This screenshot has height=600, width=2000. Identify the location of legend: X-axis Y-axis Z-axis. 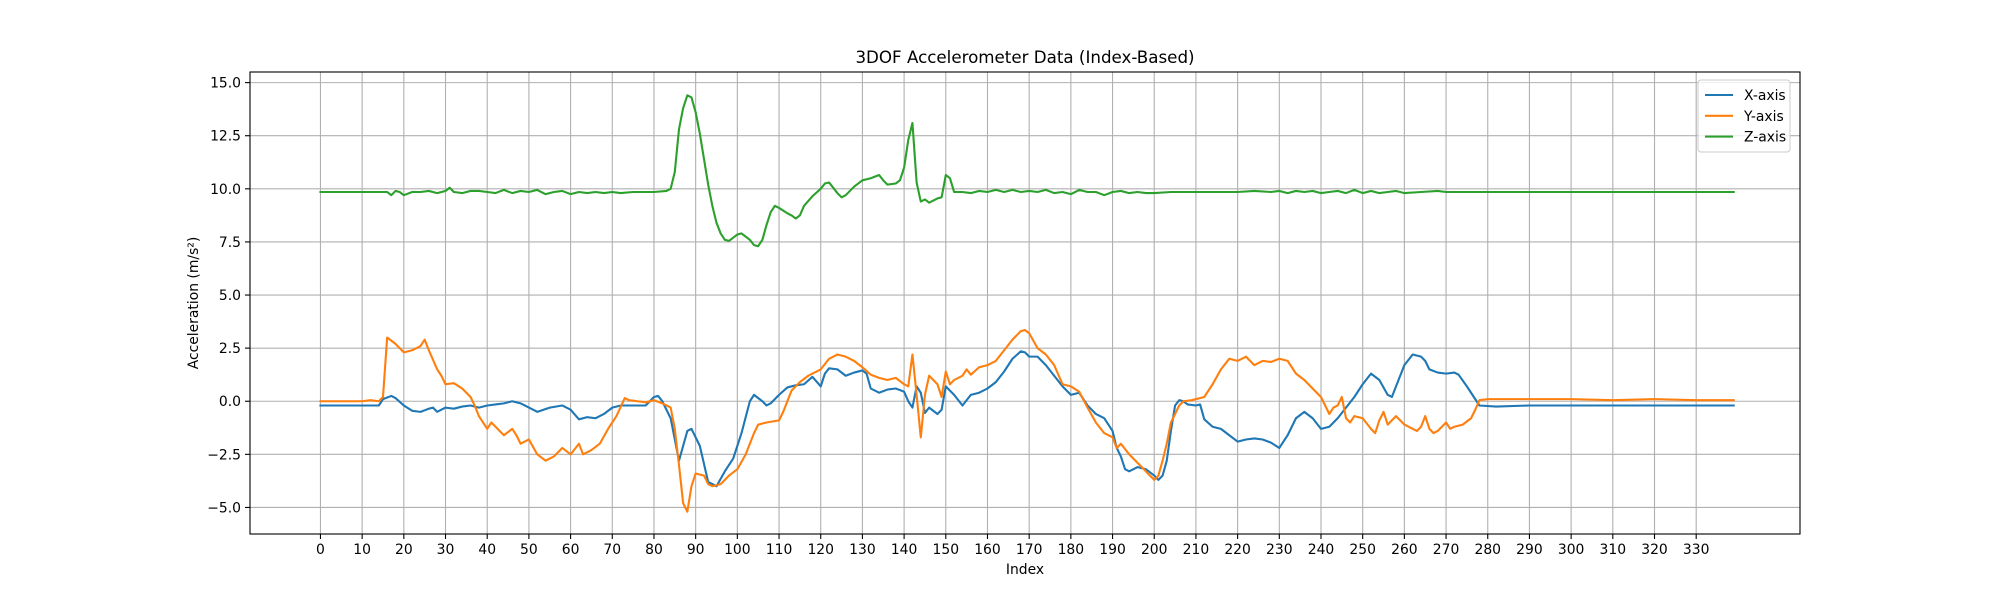
(1744, 116).